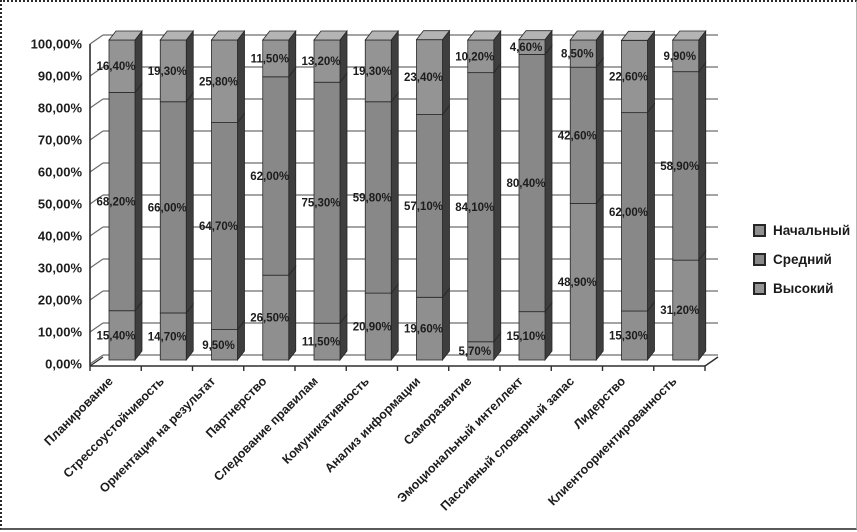  What do you see at coordinates (628, 77) in the screenshot?
I see `data-label: 22,60%` at bounding box center [628, 77].